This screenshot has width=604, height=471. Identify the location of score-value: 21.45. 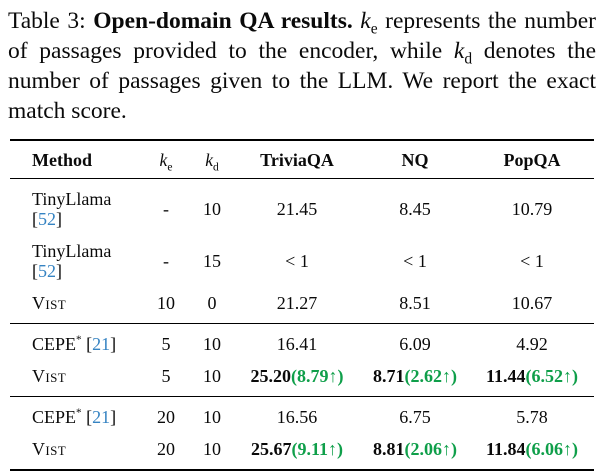
(297, 209).